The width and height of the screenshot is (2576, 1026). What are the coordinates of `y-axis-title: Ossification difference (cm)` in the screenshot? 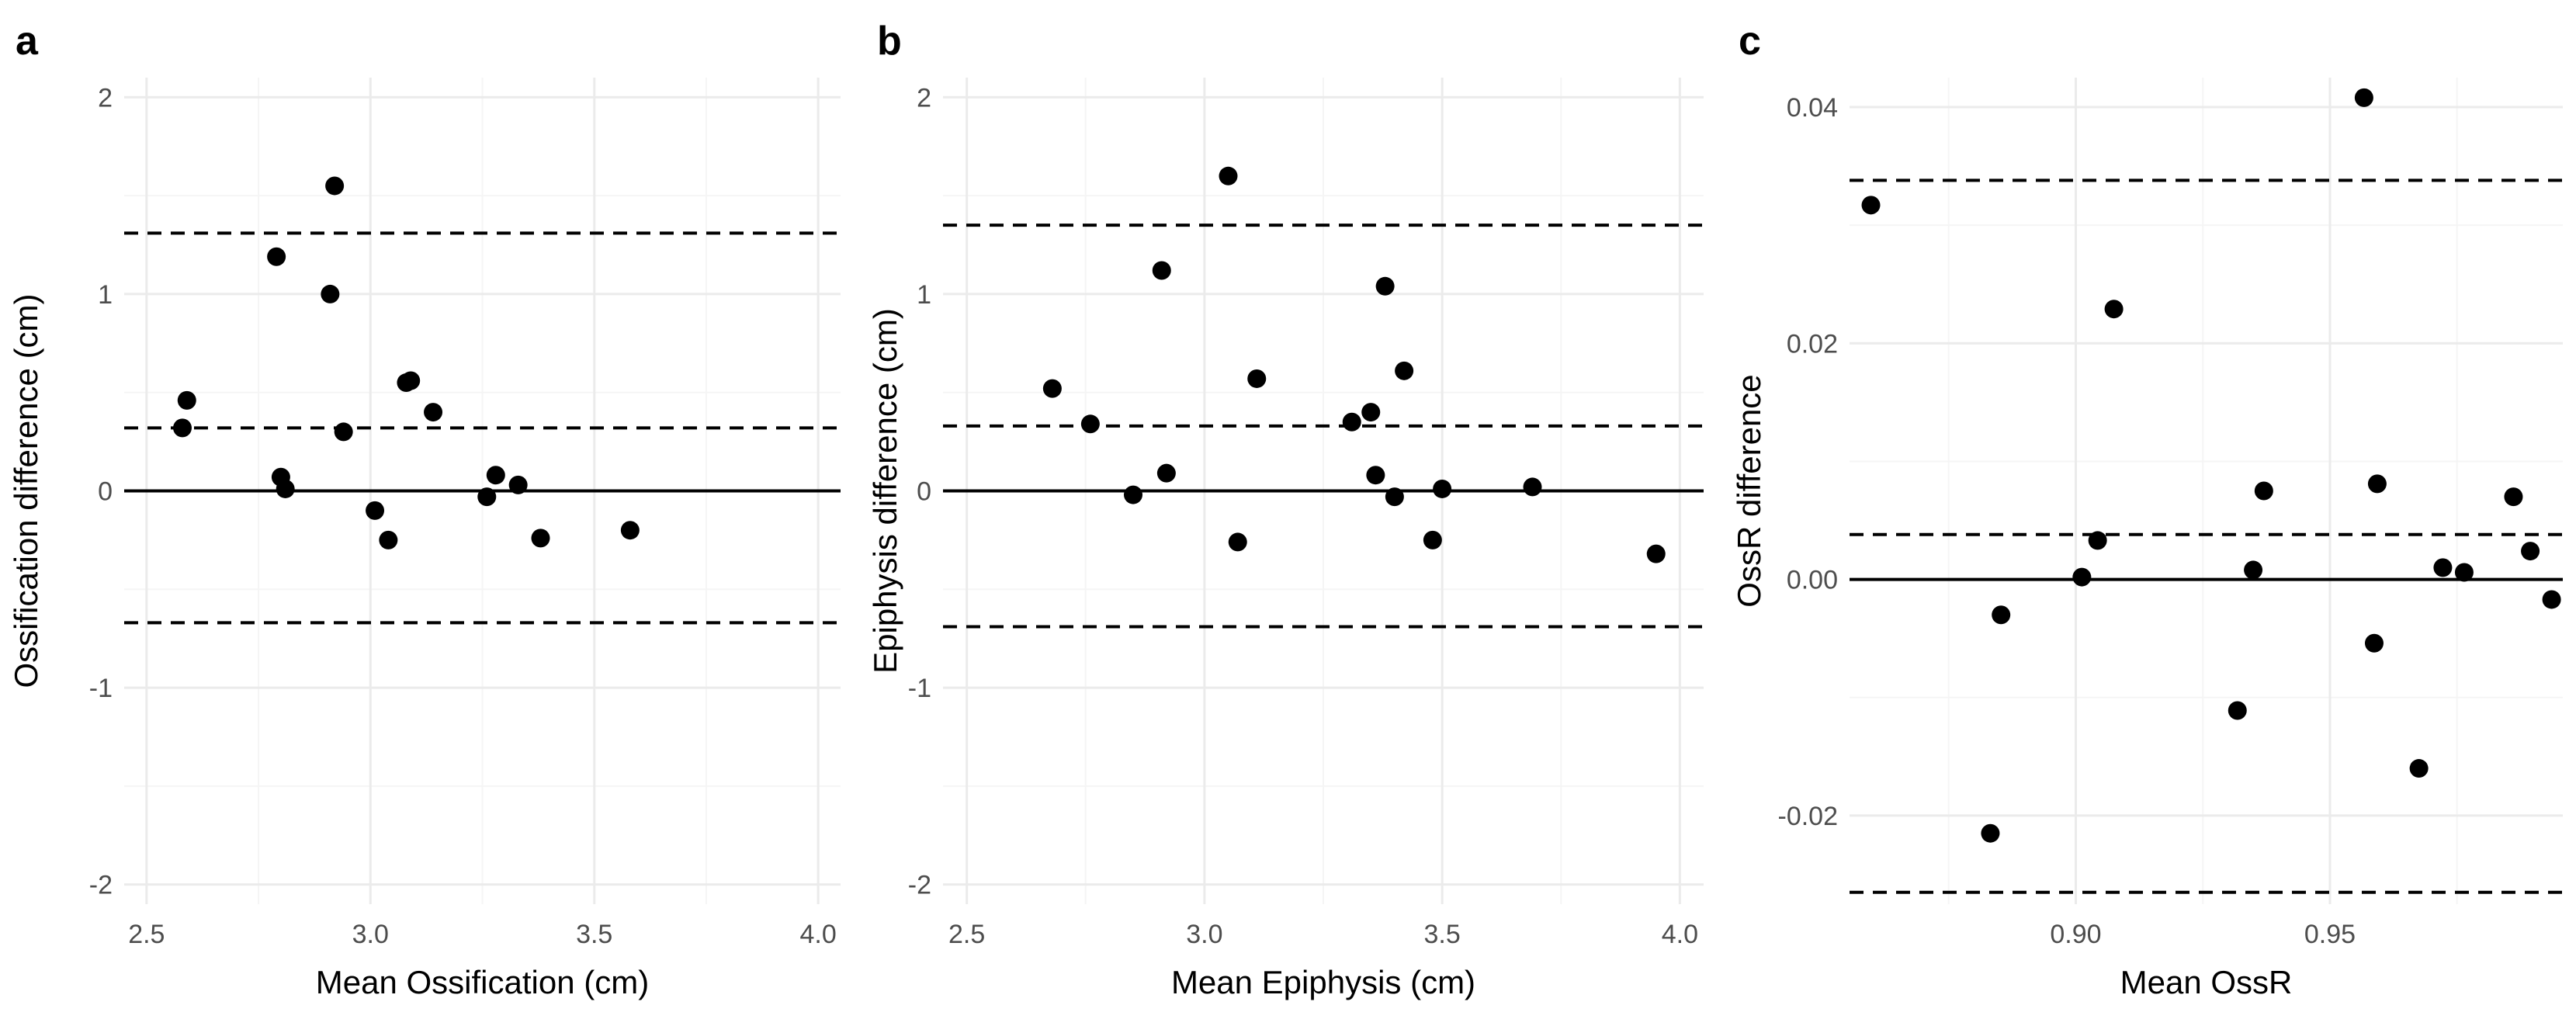 It's located at (26, 490).